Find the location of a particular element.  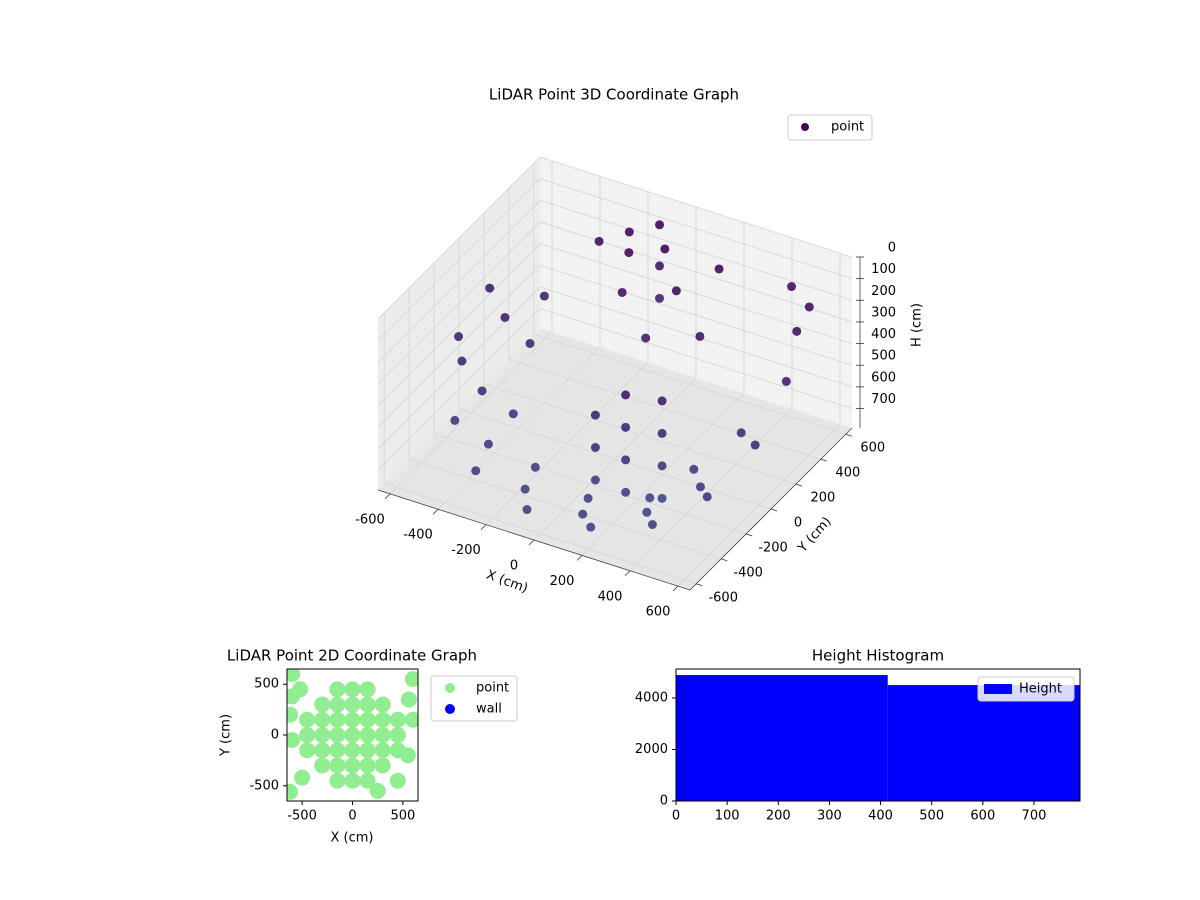

x-tick-label: -200 is located at coordinates (466, 550).